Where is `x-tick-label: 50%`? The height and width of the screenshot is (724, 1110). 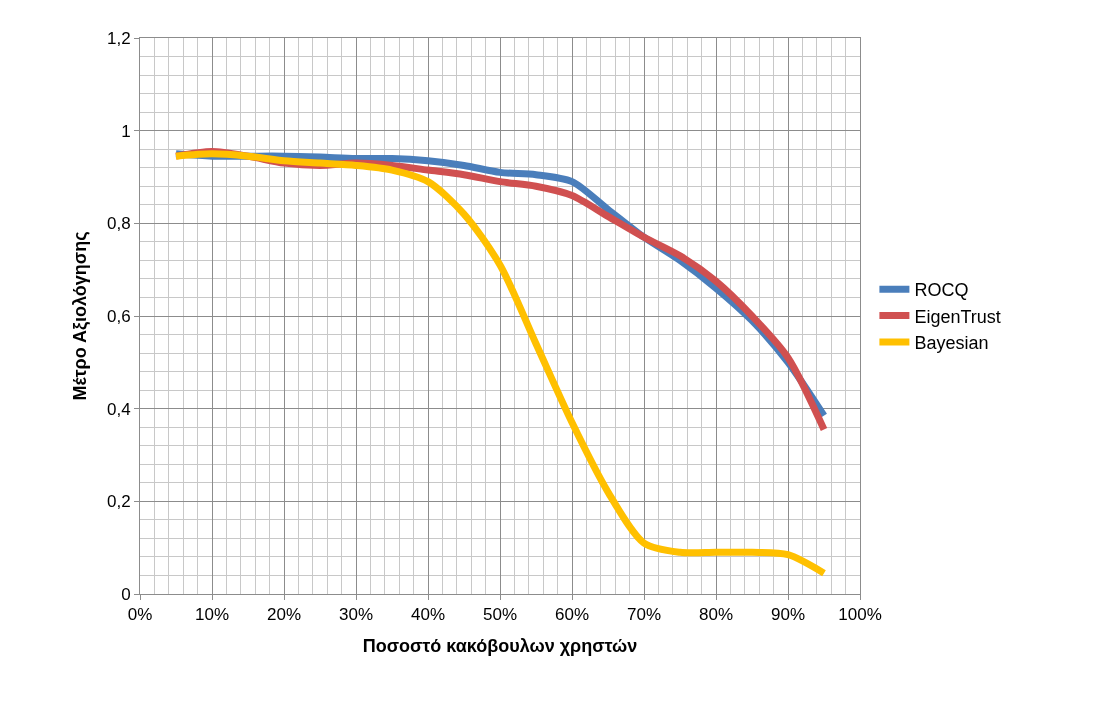 x-tick-label: 50% is located at coordinates (500, 615).